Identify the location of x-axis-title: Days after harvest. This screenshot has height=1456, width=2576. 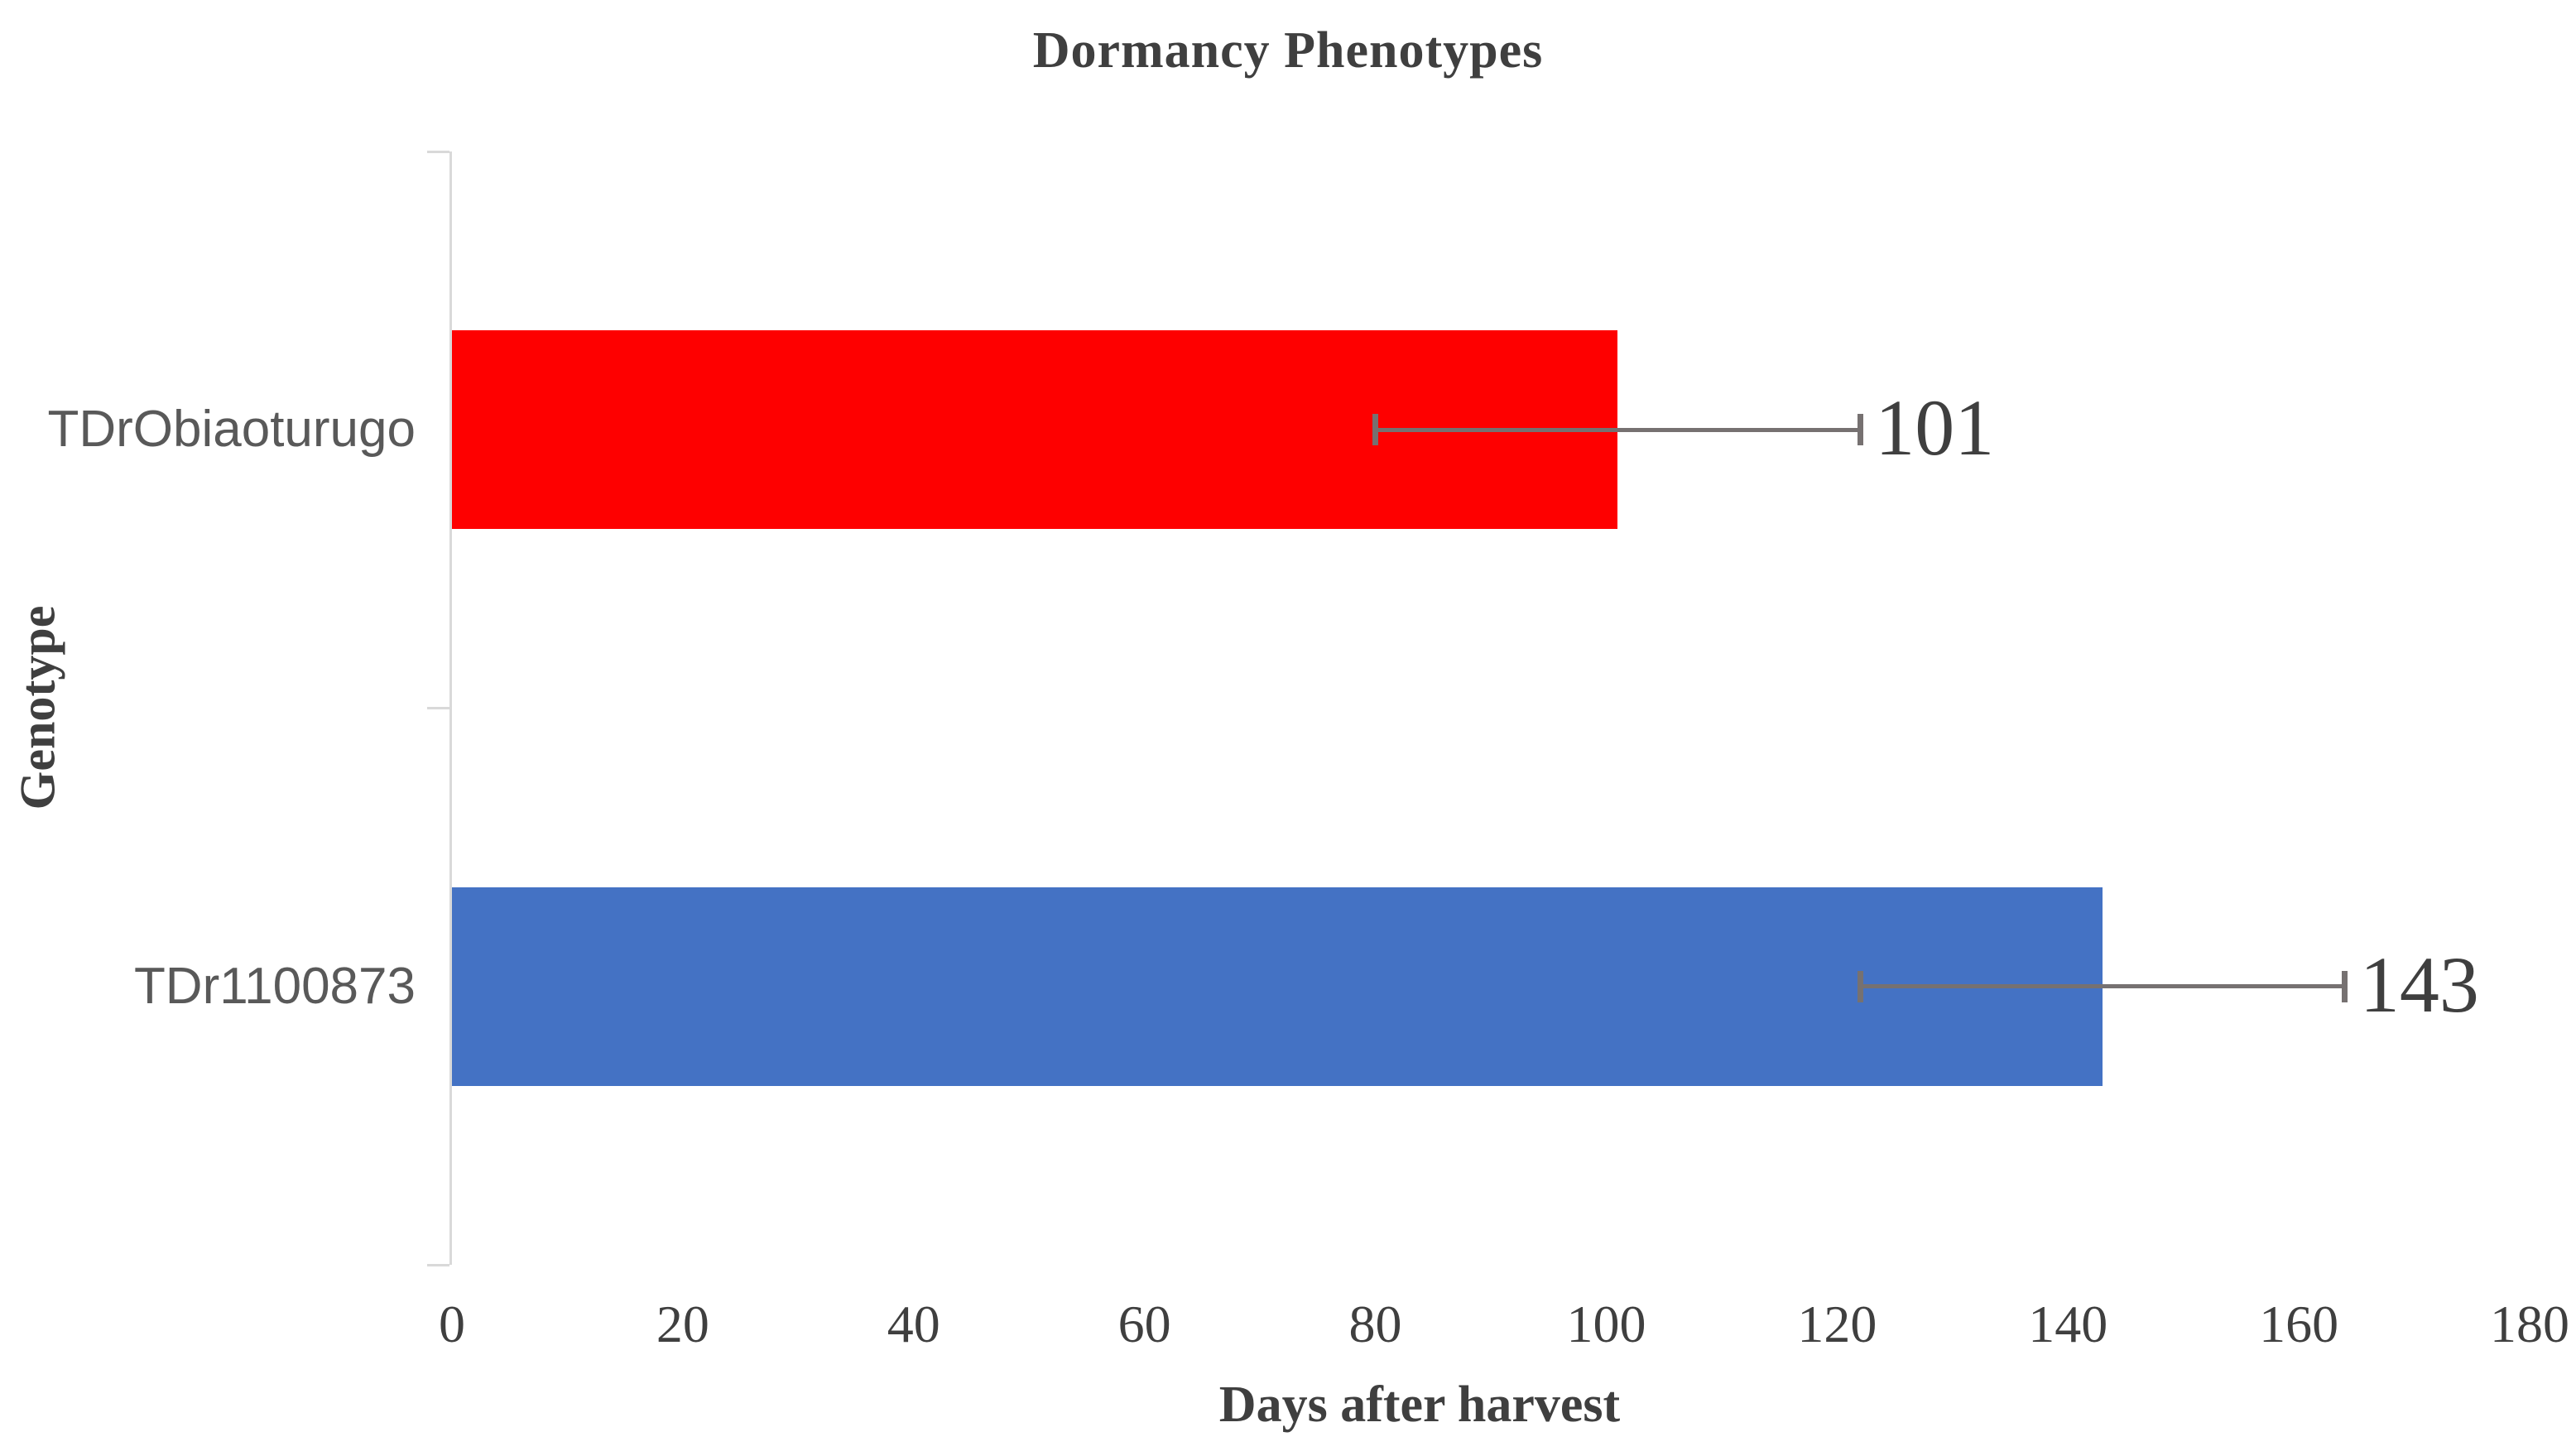
(1419, 1405).